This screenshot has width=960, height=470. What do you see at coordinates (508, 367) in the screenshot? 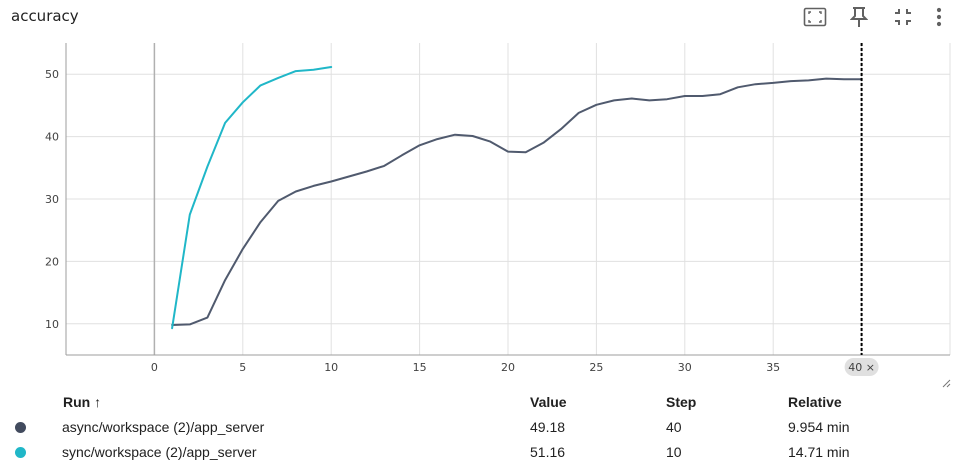
I see `x-tick-label: 20` at bounding box center [508, 367].